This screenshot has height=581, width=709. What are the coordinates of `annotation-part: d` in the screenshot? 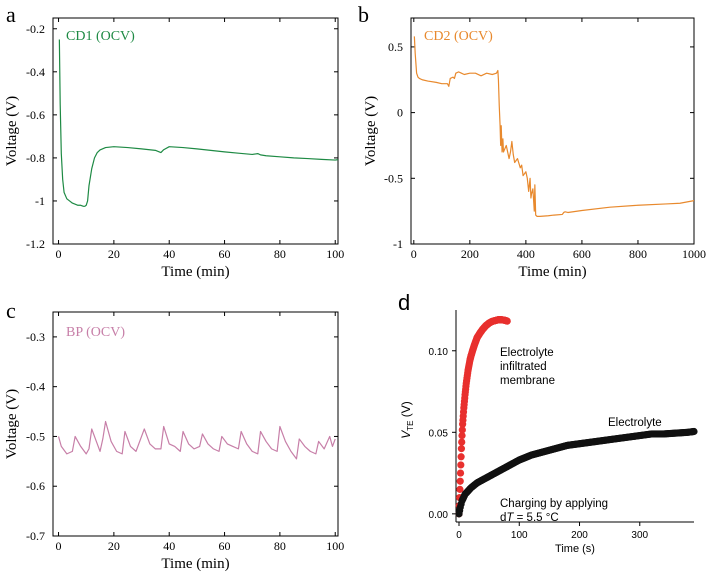 It's located at (503, 518).